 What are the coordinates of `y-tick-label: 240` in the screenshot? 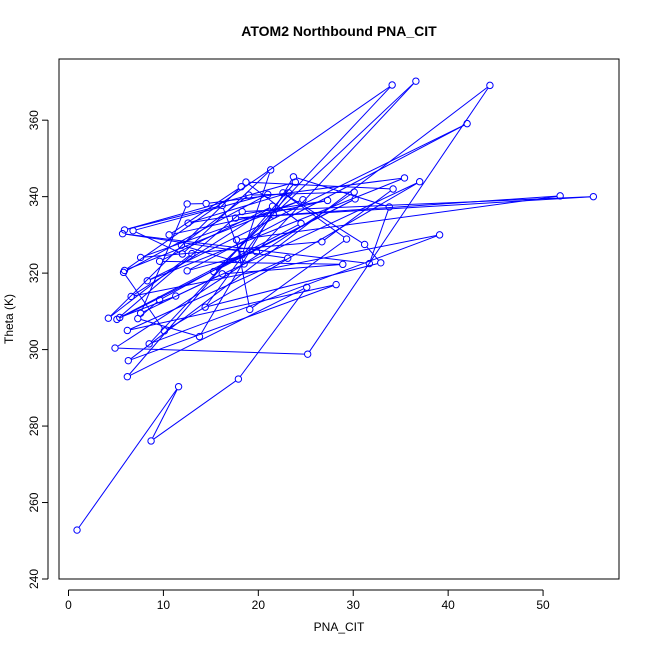 It's located at (34, 579).